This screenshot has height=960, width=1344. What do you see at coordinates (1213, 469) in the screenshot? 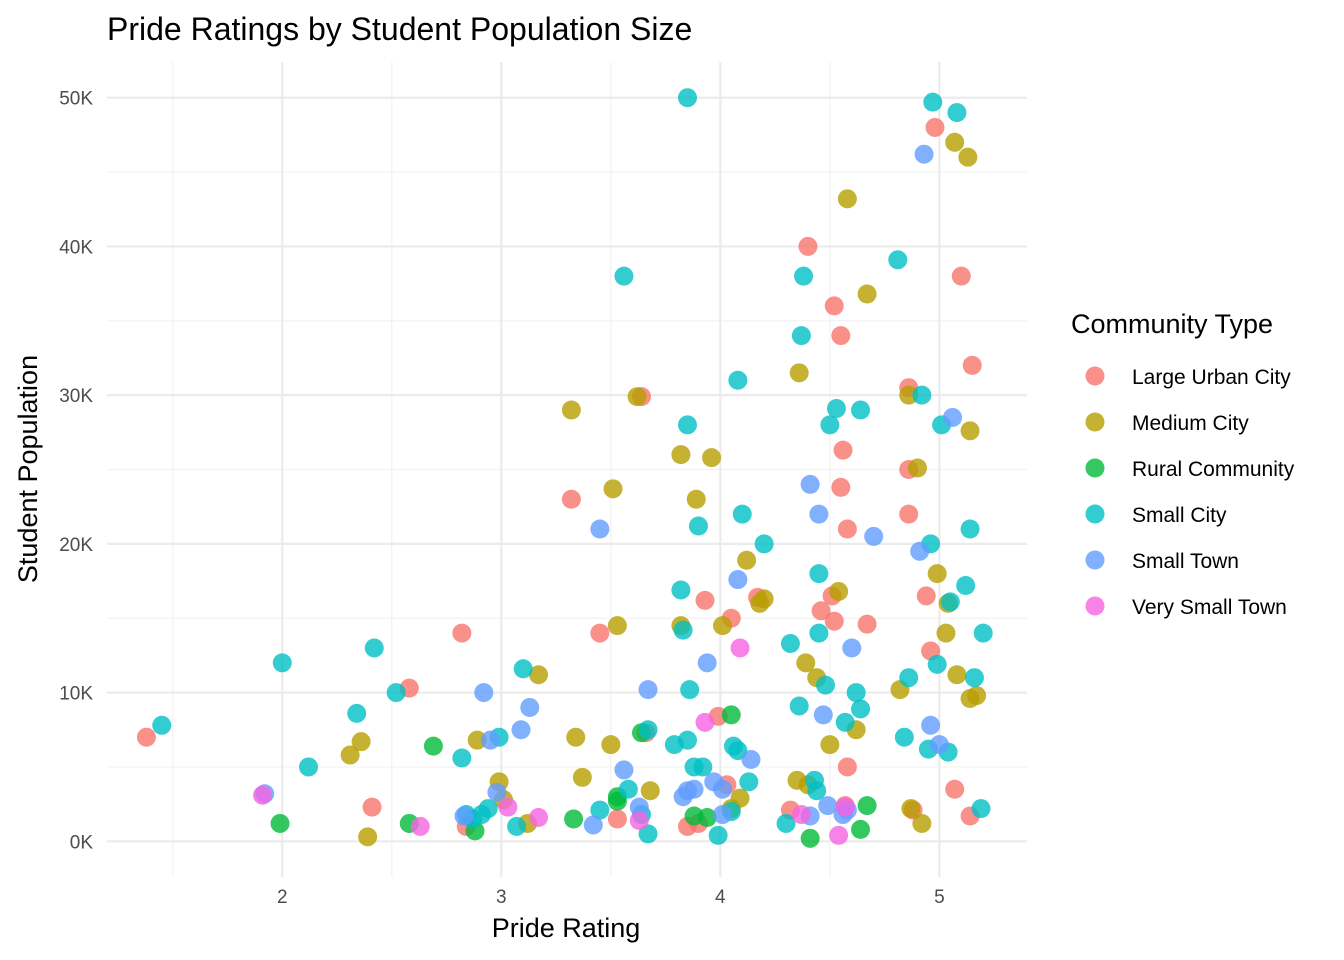
I see `legend-label-rural-community: Rural Community` at bounding box center [1213, 469].